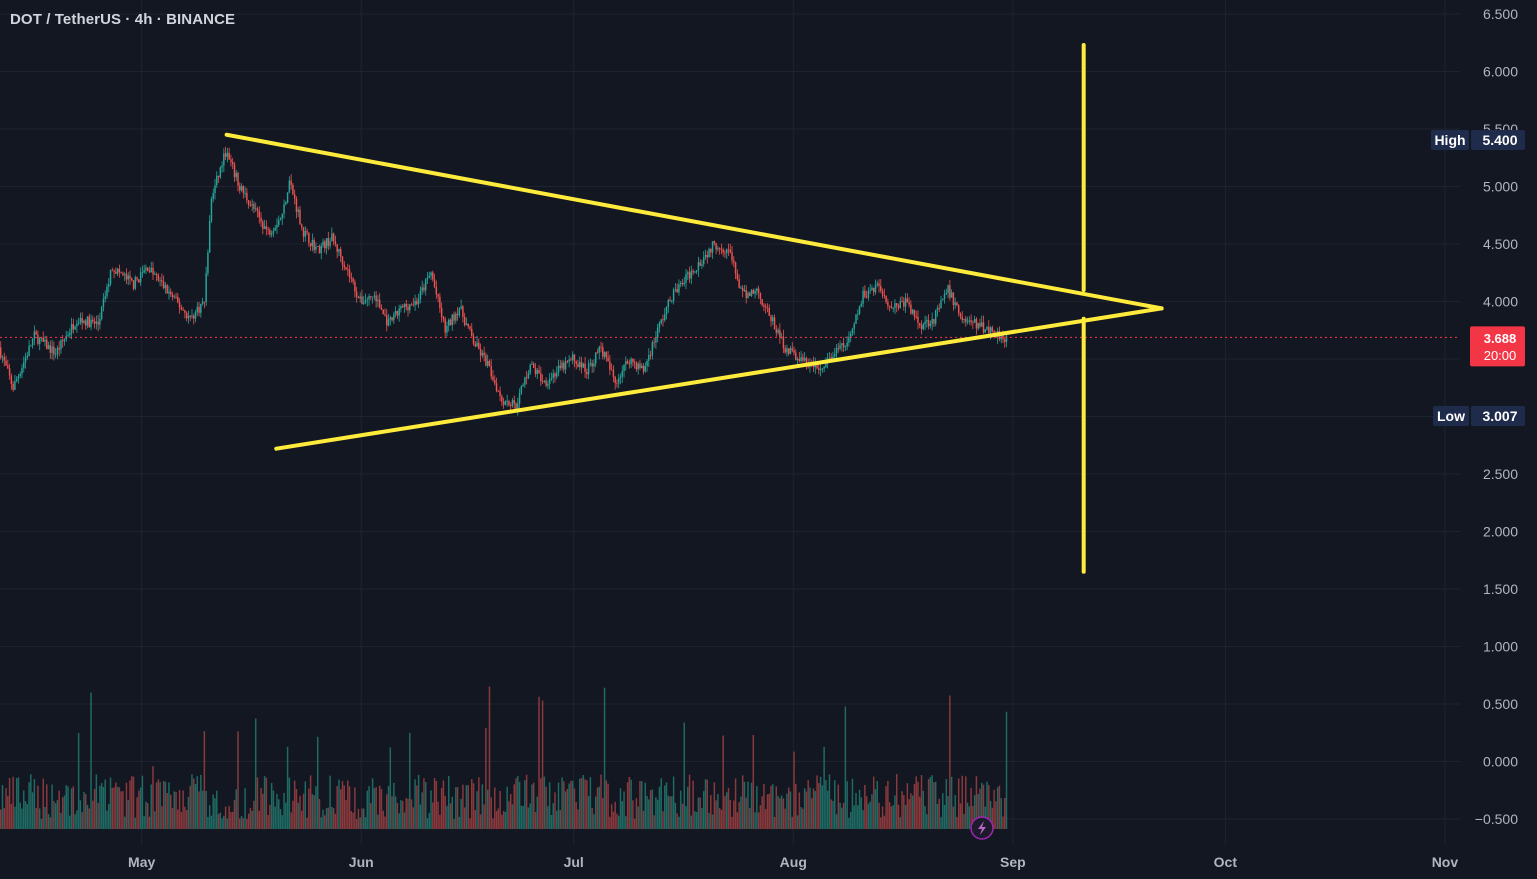 Image resolution: width=1537 pixels, height=879 pixels. I want to click on x-tick-label: Oct, so click(1226, 862).